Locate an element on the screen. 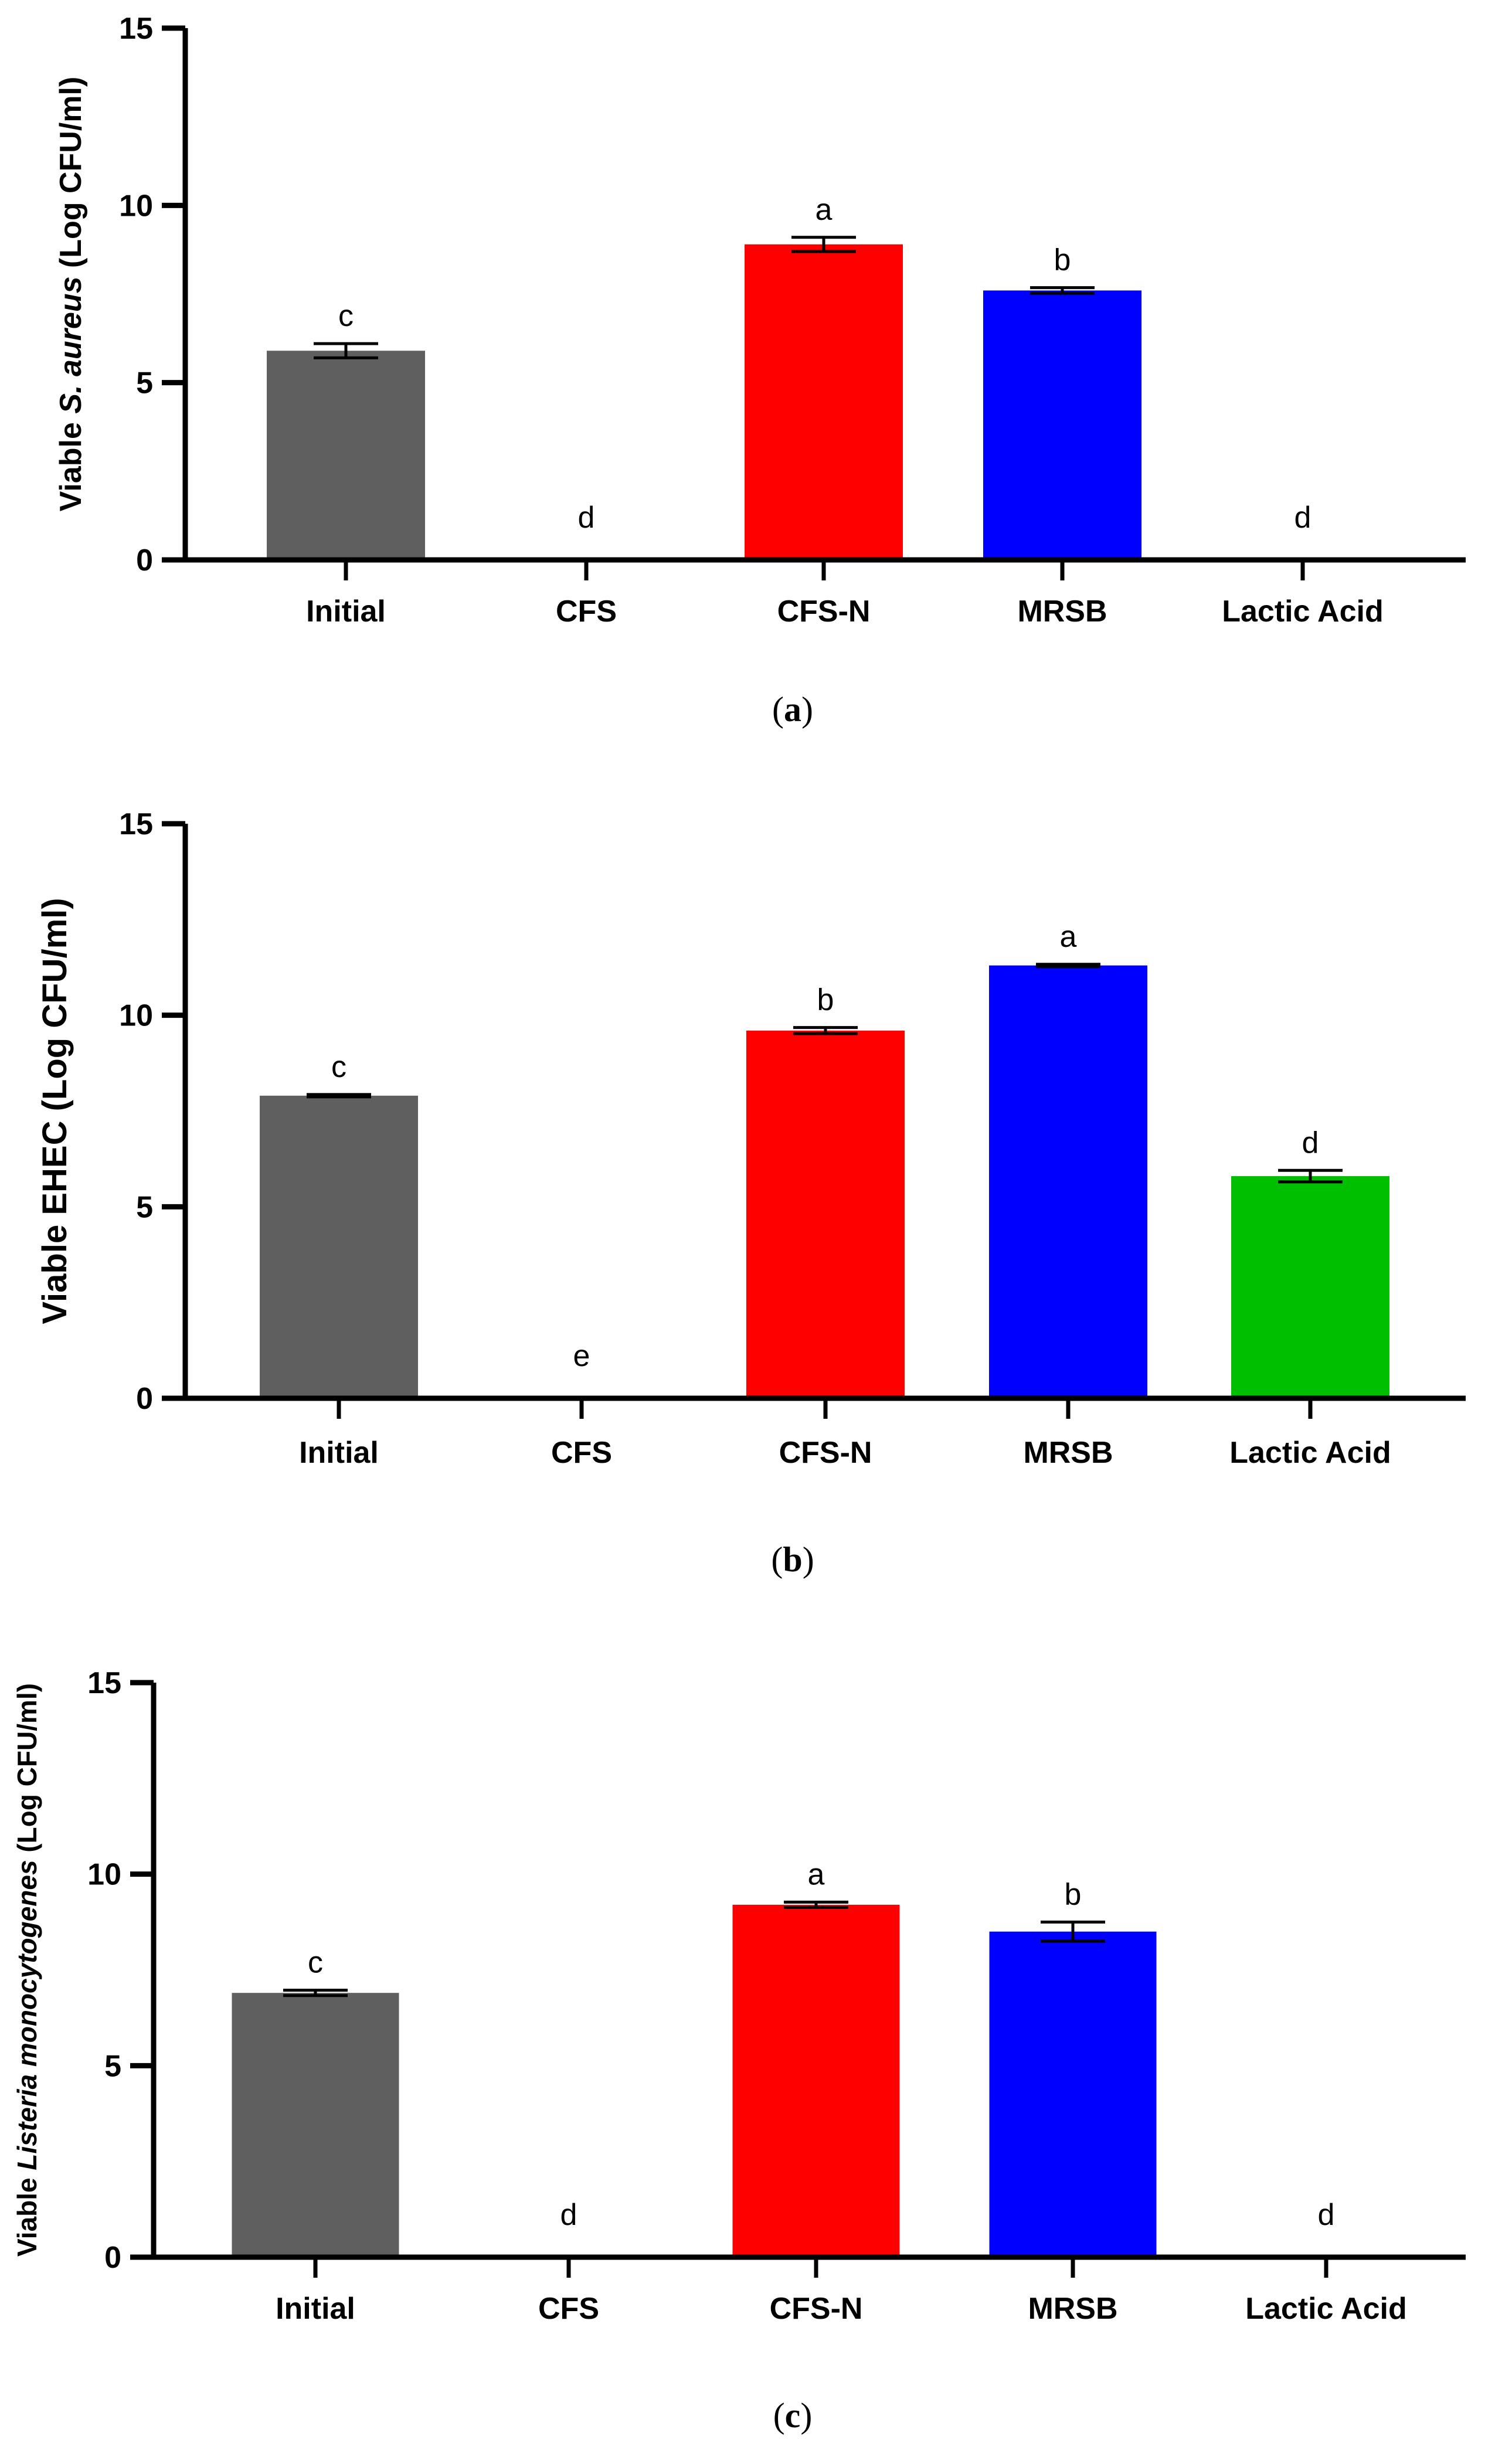 This screenshot has width=1512, height=2453. panel-label: (a) is located at coordinates (792, 710).